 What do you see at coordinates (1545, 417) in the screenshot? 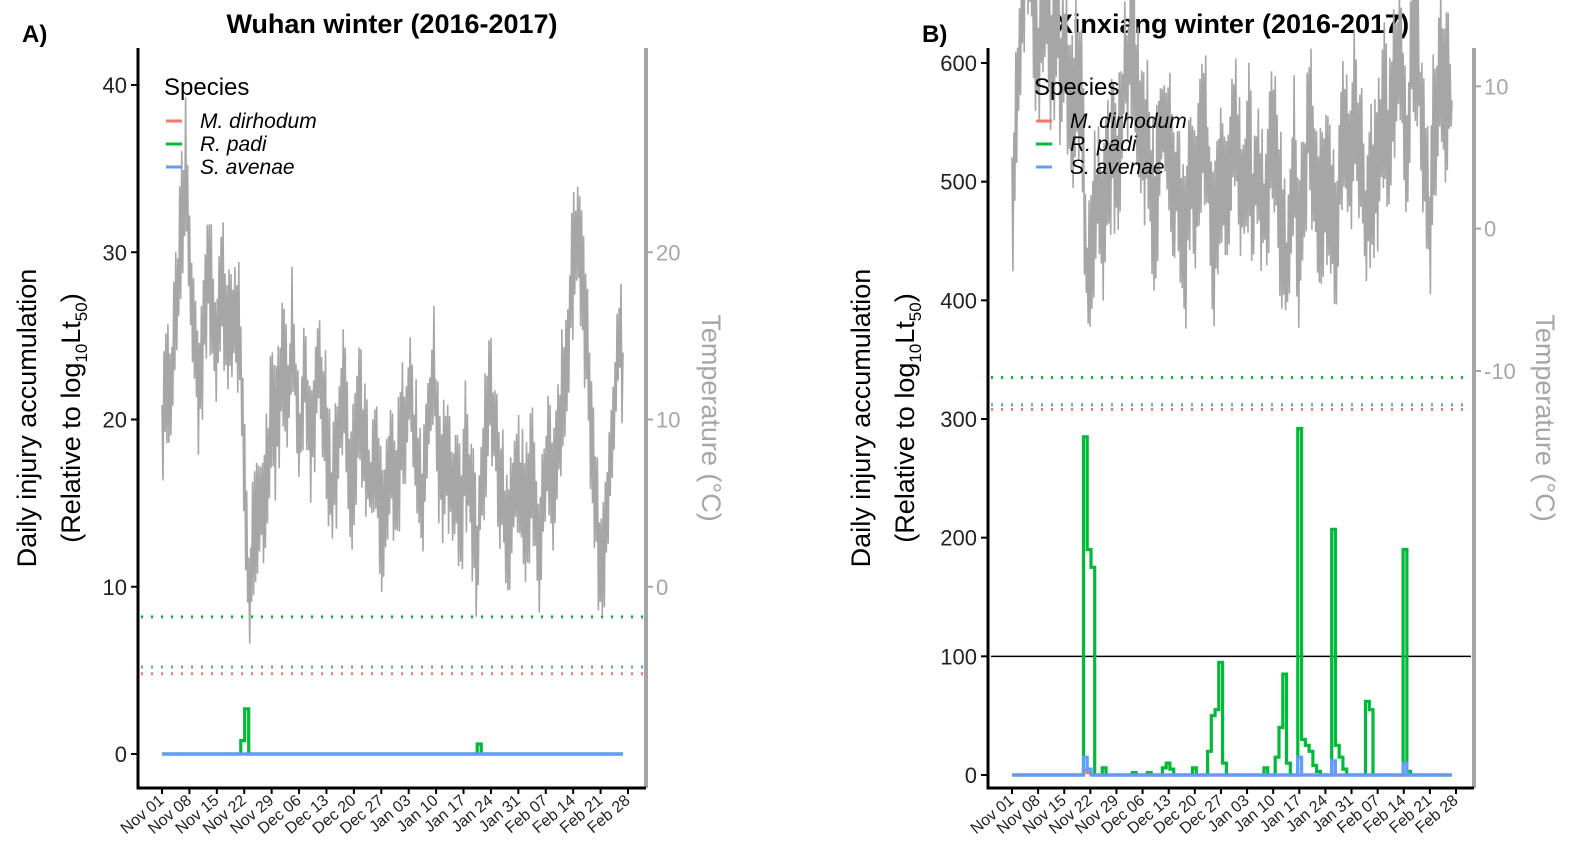
I see `y2-axis-label-b: Temperature (°C)` at bounding box center [1545, 417].